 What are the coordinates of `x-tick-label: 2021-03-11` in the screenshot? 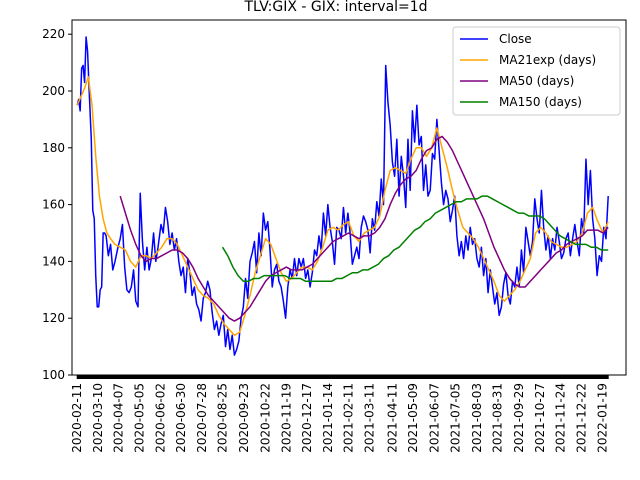 It's located at (369, 418).